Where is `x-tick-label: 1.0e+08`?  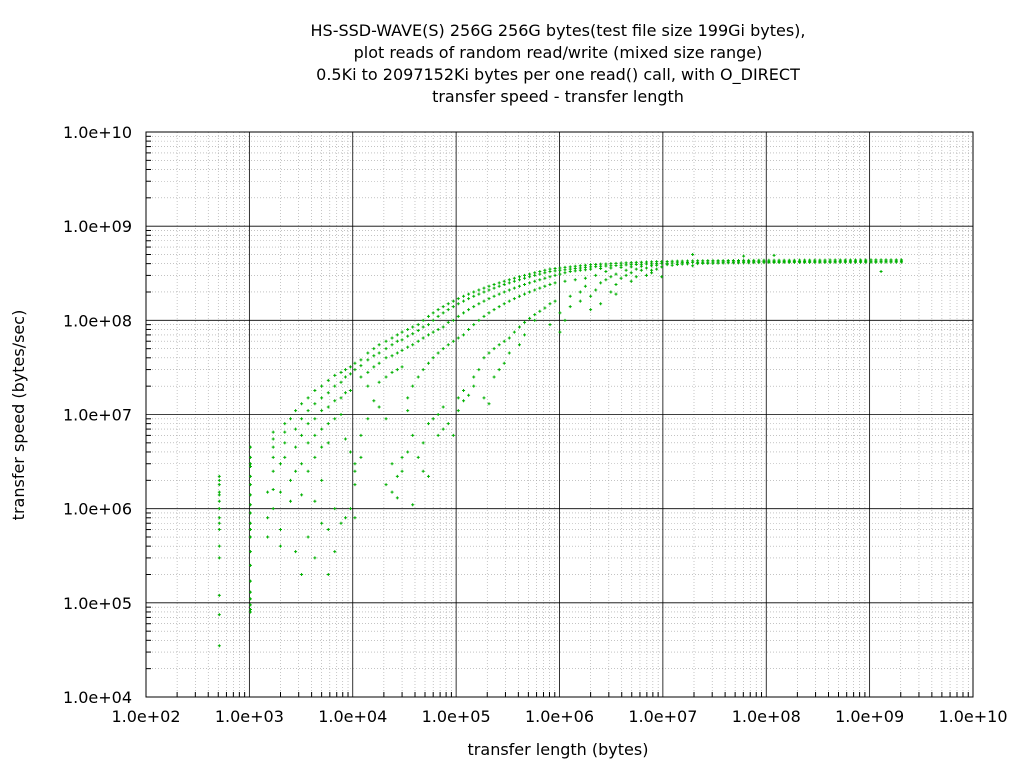 x-tick-label: 1.0e+08 is located at coordinates (766, 716).